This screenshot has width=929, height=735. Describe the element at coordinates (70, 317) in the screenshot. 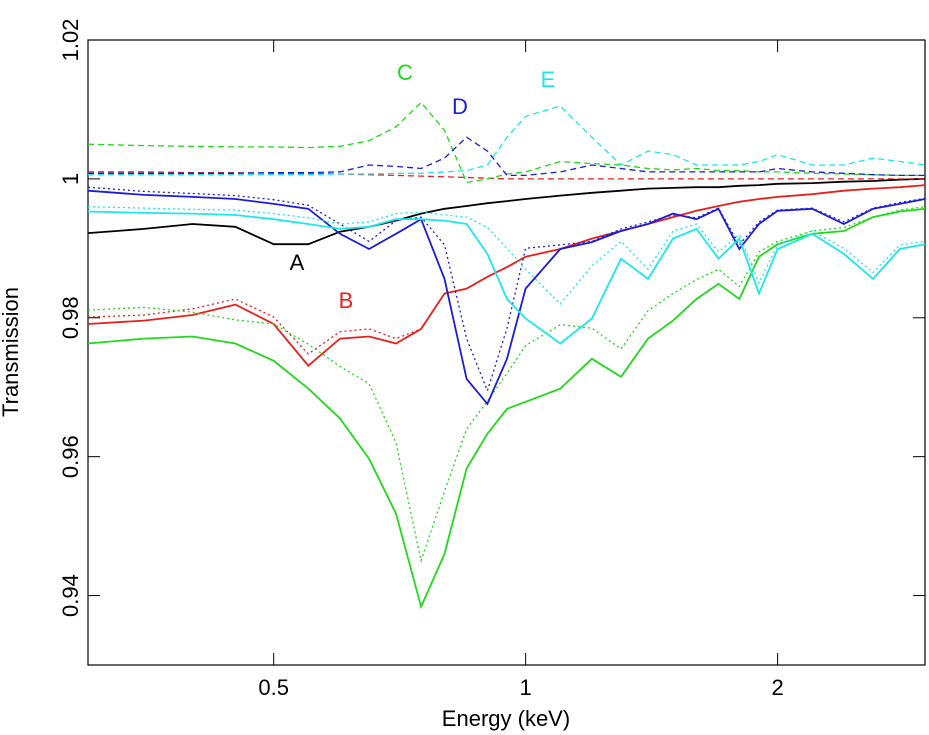

I see `y-tick-label: 0.98` at that location.